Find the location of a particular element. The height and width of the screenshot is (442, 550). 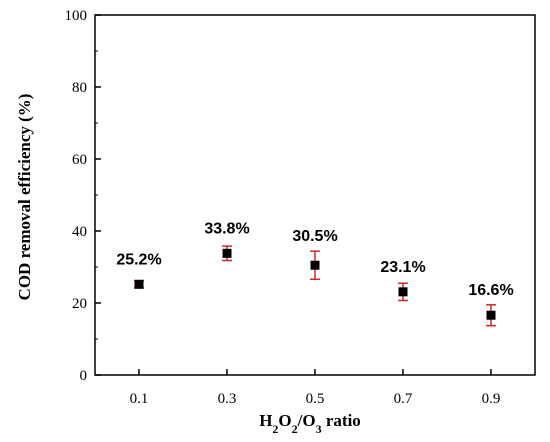

y-tick-label: 60 is located at coordinates (79, 160).